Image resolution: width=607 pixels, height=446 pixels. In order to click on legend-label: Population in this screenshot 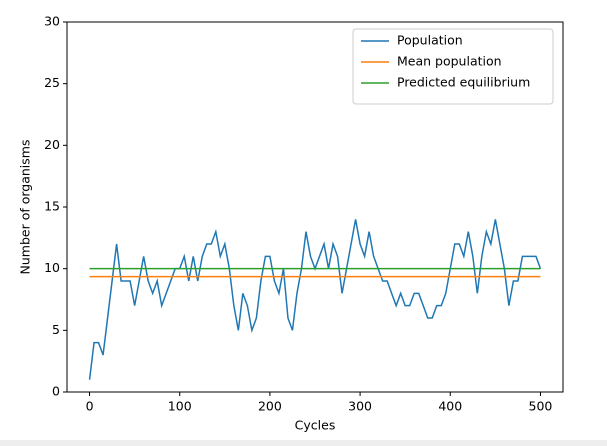, I will do `click(430, 40)`.